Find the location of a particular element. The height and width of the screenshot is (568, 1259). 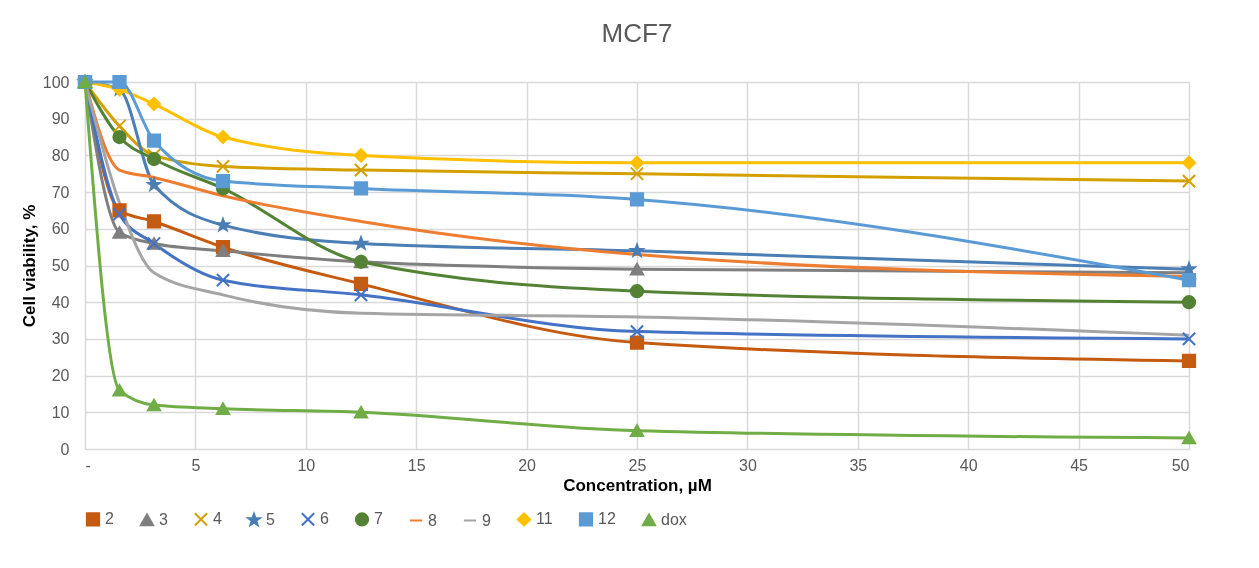

legend-label: 12 is located at coordinates (607, 519).